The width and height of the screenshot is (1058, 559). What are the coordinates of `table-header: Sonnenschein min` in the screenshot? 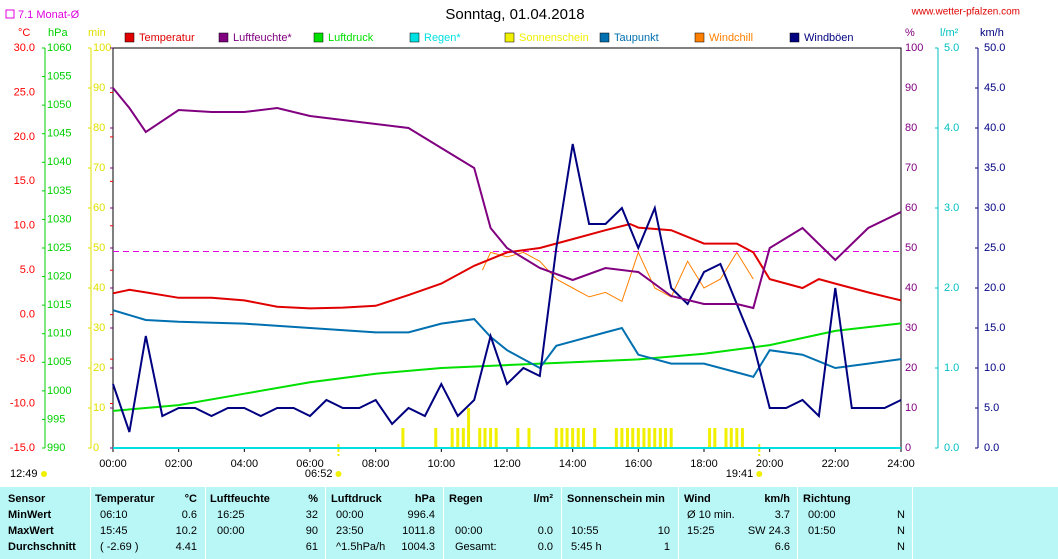 It's located at (616, 499).